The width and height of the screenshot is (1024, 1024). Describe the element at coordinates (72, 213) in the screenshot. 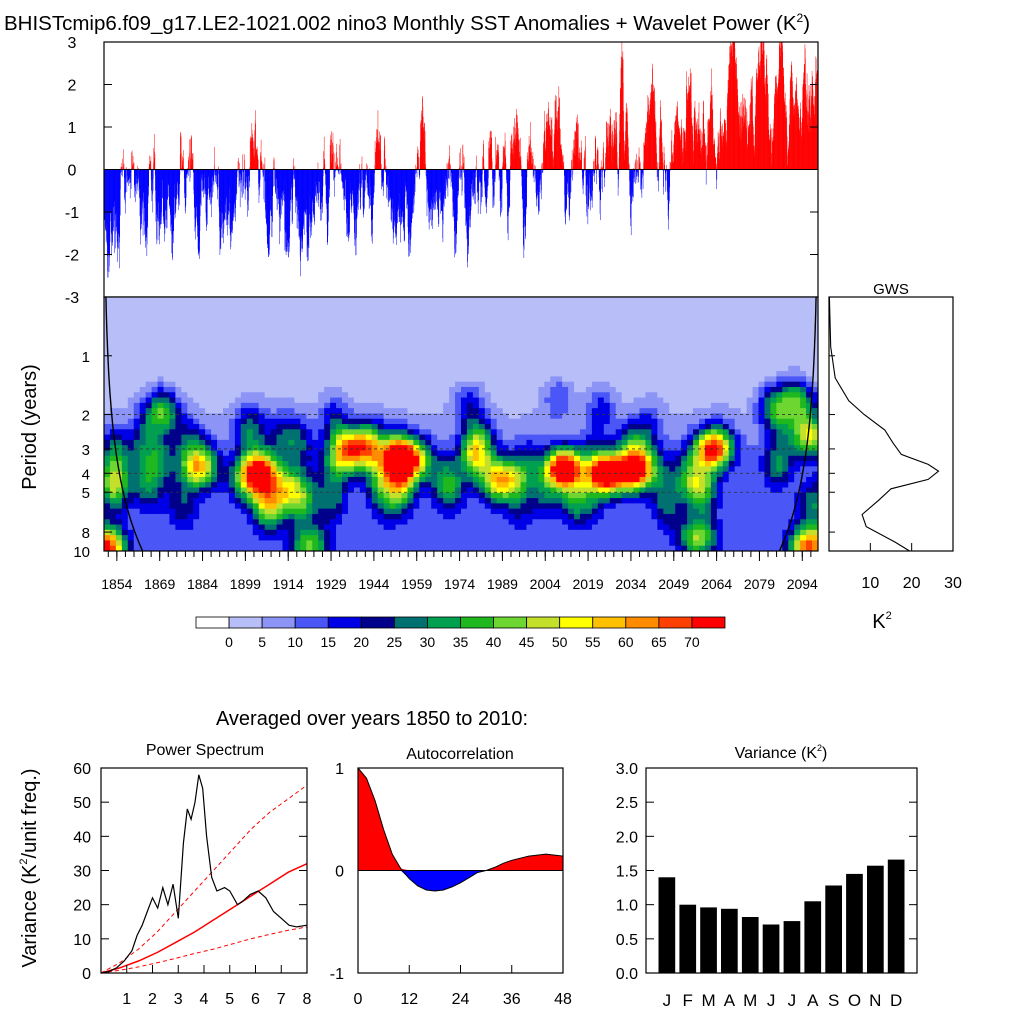

I see `sst-y-tick-label: -1` at that location.